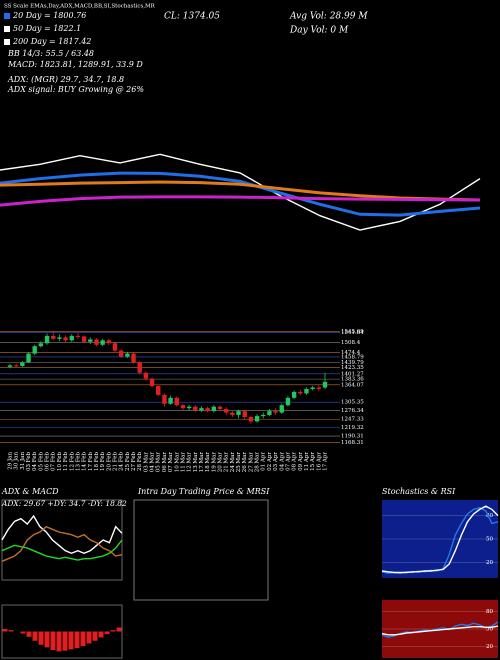 The image size is (500, 660). I want to click on x-tick-label: 18 Mar, so click(208, 462).